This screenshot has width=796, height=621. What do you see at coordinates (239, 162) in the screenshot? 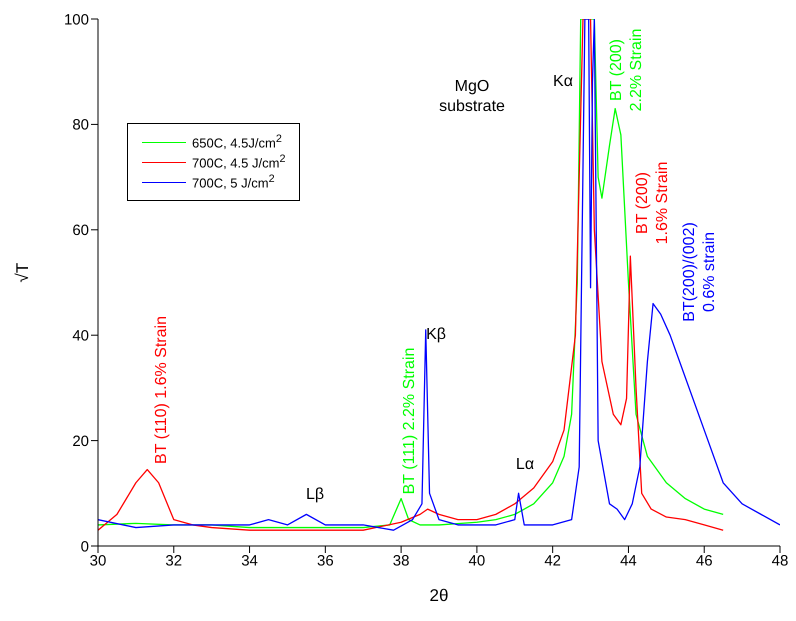
I see `legend-label: 700C, 4.5 J/cm$^{2}$` at bounding box center [239, 162].